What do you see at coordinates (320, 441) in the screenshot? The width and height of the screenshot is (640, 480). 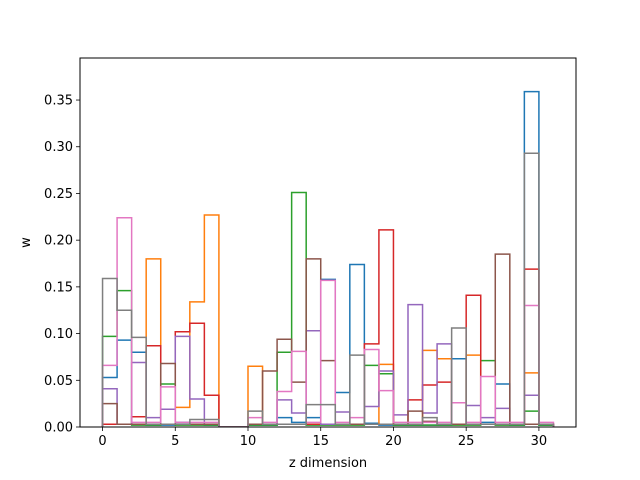 I see `x-tick-label: 15` at bounding box center [320, 441].